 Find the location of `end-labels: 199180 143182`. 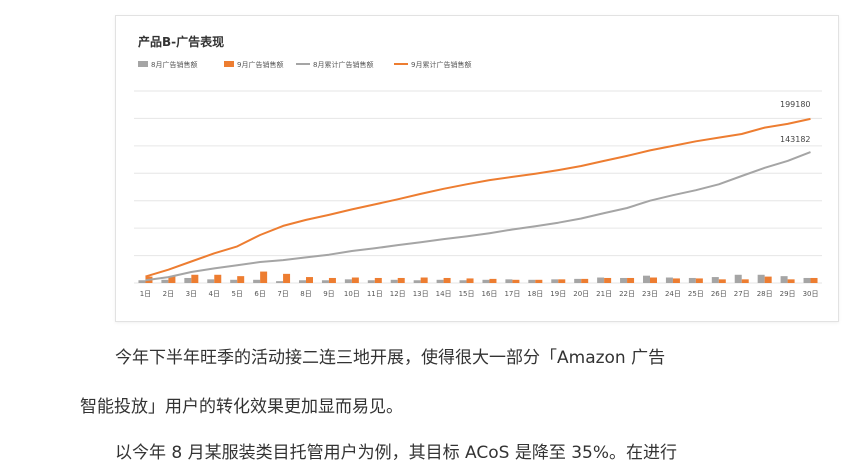

end-labels: 199180 143182 is located at coordinates (795, 122).